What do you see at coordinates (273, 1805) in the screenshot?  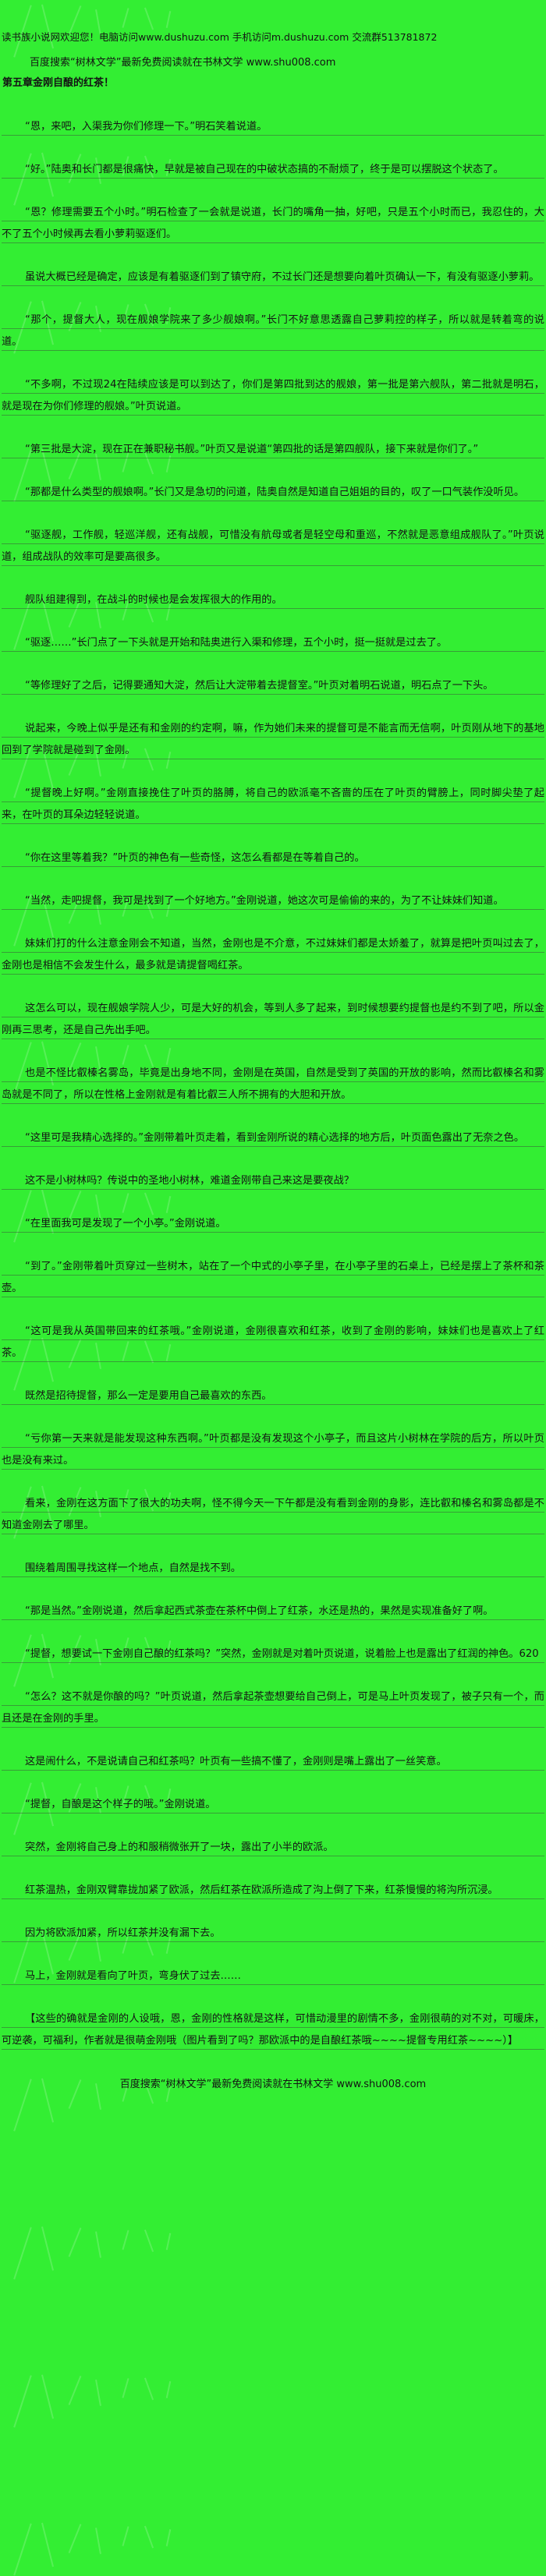 I see `paragraph: “提督，自酿是这个样子的哦。”金刚说道。` at bounding box center [273, 1805].